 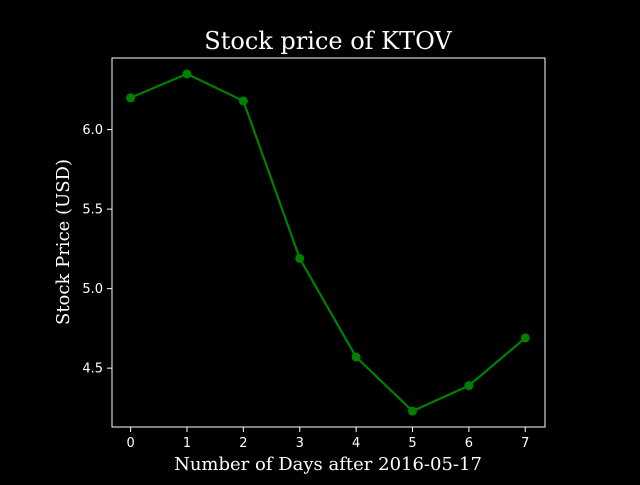 What do you see at coordinates (300, 443) in the screenshot?
I see `x-tick-label: 3` at bounding box center [300, 443].